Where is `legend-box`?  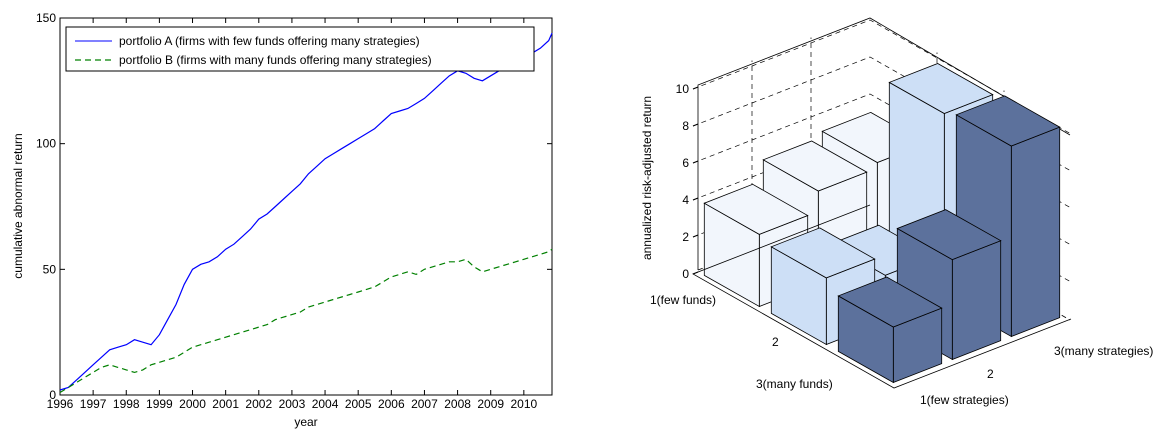 legend-box is located at coordinates (300, 49).